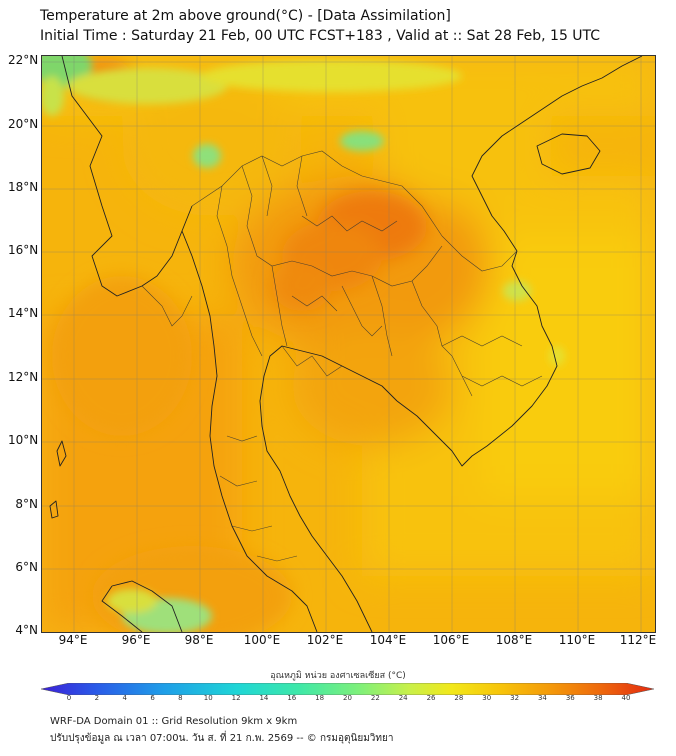 This screenshot has width=676, height=756. I want to click on colorbar-tick-label: 4, so click(124, 698).